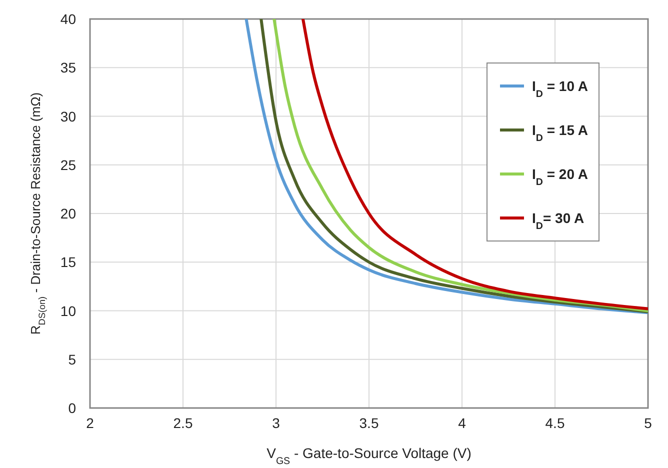  I want to click on x-tick-label: 5, so click(648, 423).